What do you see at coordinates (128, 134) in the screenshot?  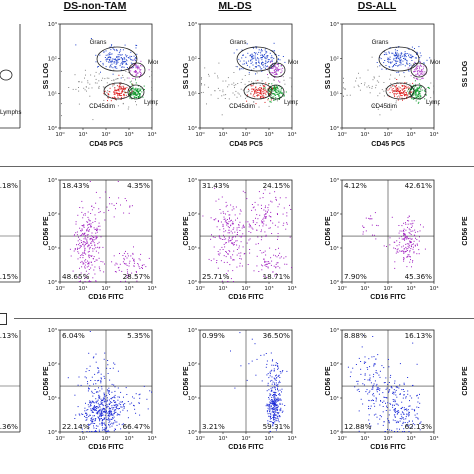 I see `x-tick-label: 10³` at bounding box center [128, 134].